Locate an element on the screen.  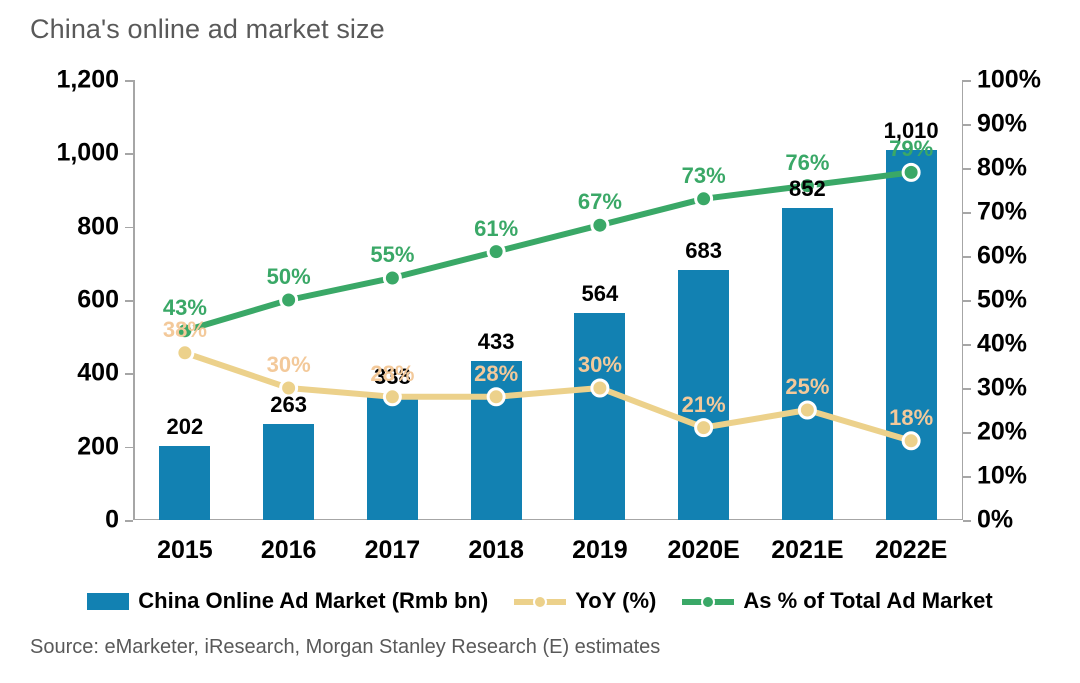
x-axis-label: 2016 is located at coordinates (288, 550).